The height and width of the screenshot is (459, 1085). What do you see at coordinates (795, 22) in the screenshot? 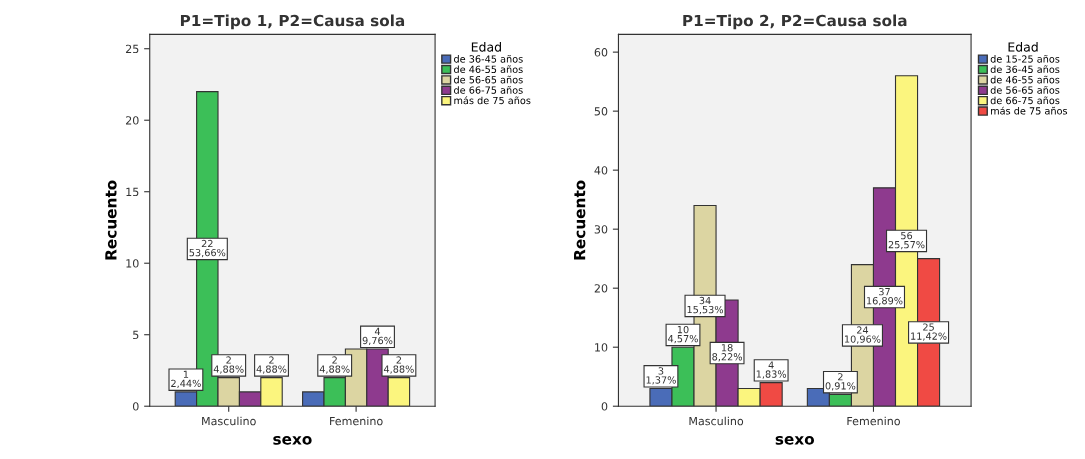
I see `chart-title: P1=Tipo 2, P2=Causa sola` at bounding box center [795, 22].